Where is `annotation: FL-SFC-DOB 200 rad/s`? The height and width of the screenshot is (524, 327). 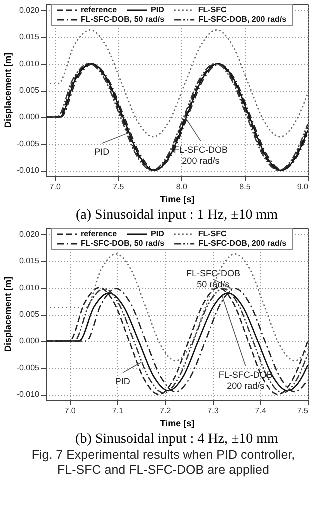 annotation: FL-SFC-DOB 200 rad/s is located at coordinates (201, 155).